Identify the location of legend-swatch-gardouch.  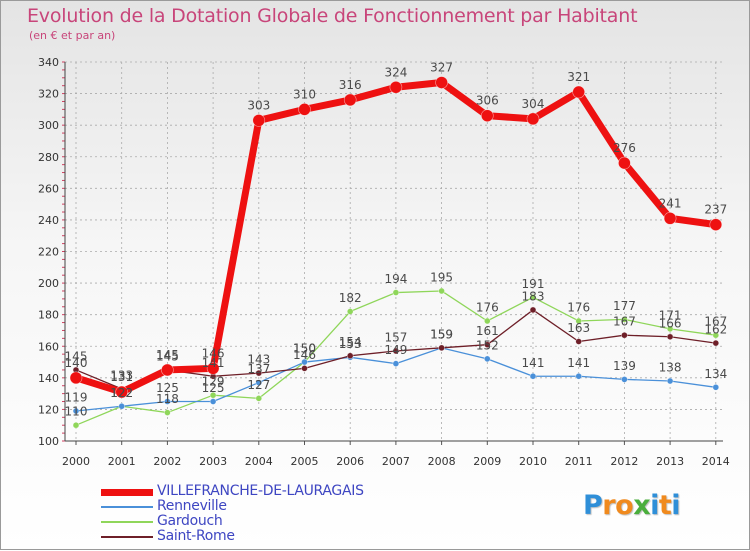
(127, 522).